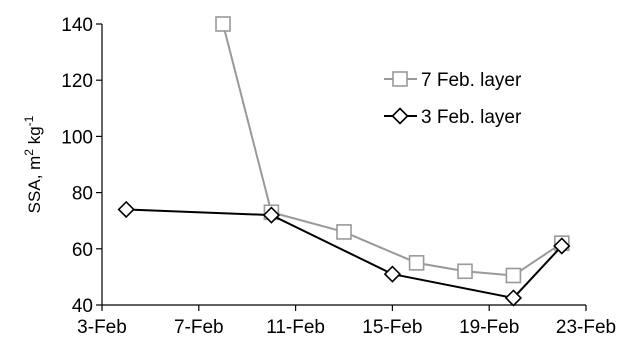  I want to click on x-tick-label: 19-Feb, so click(489, 327).